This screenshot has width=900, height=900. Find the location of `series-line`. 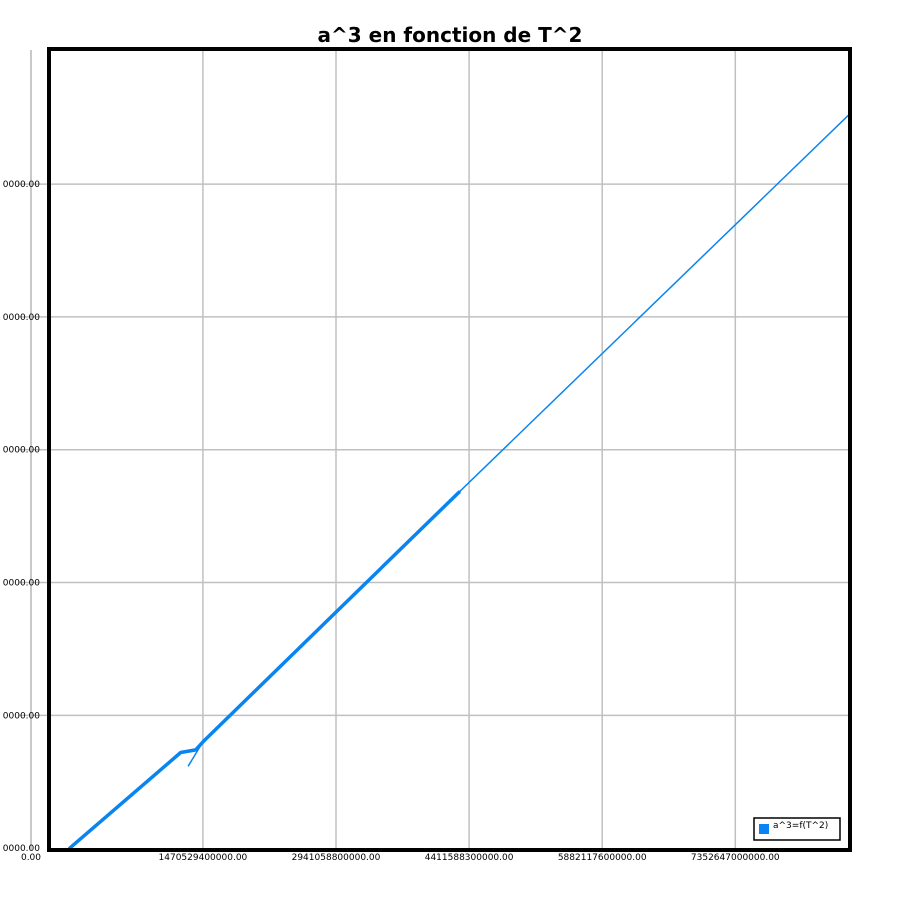

series-line is located at coordinates (195, 754).